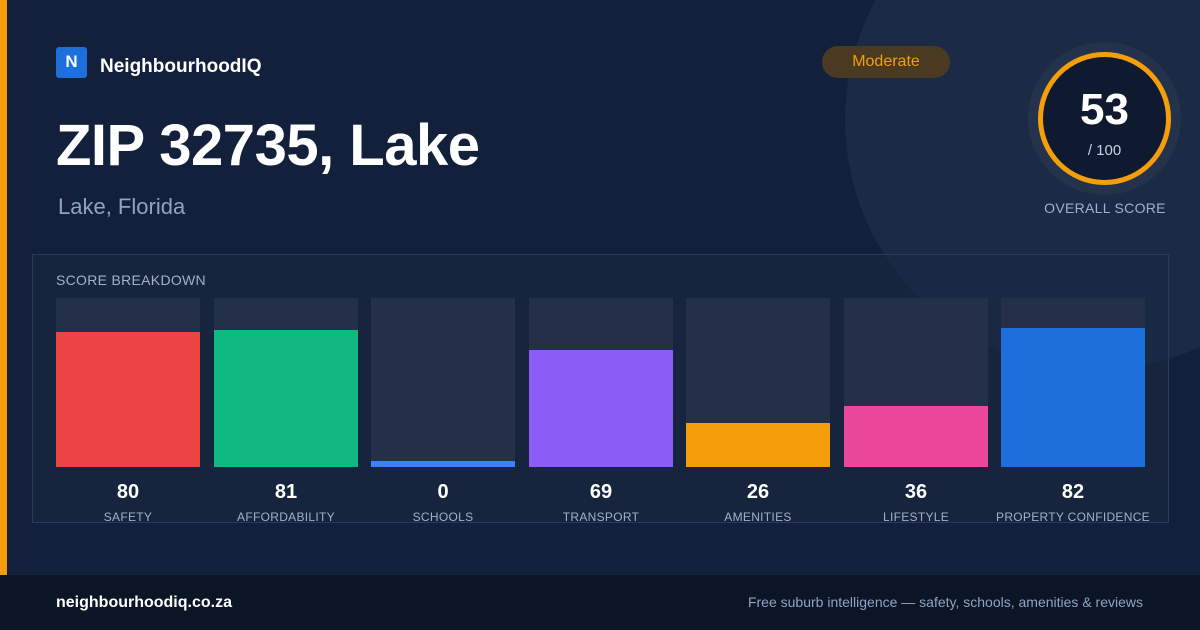 The width and height of the screenshot is (1200, 630). I want to click on brand-logo-icon: N, so click(71, 62).